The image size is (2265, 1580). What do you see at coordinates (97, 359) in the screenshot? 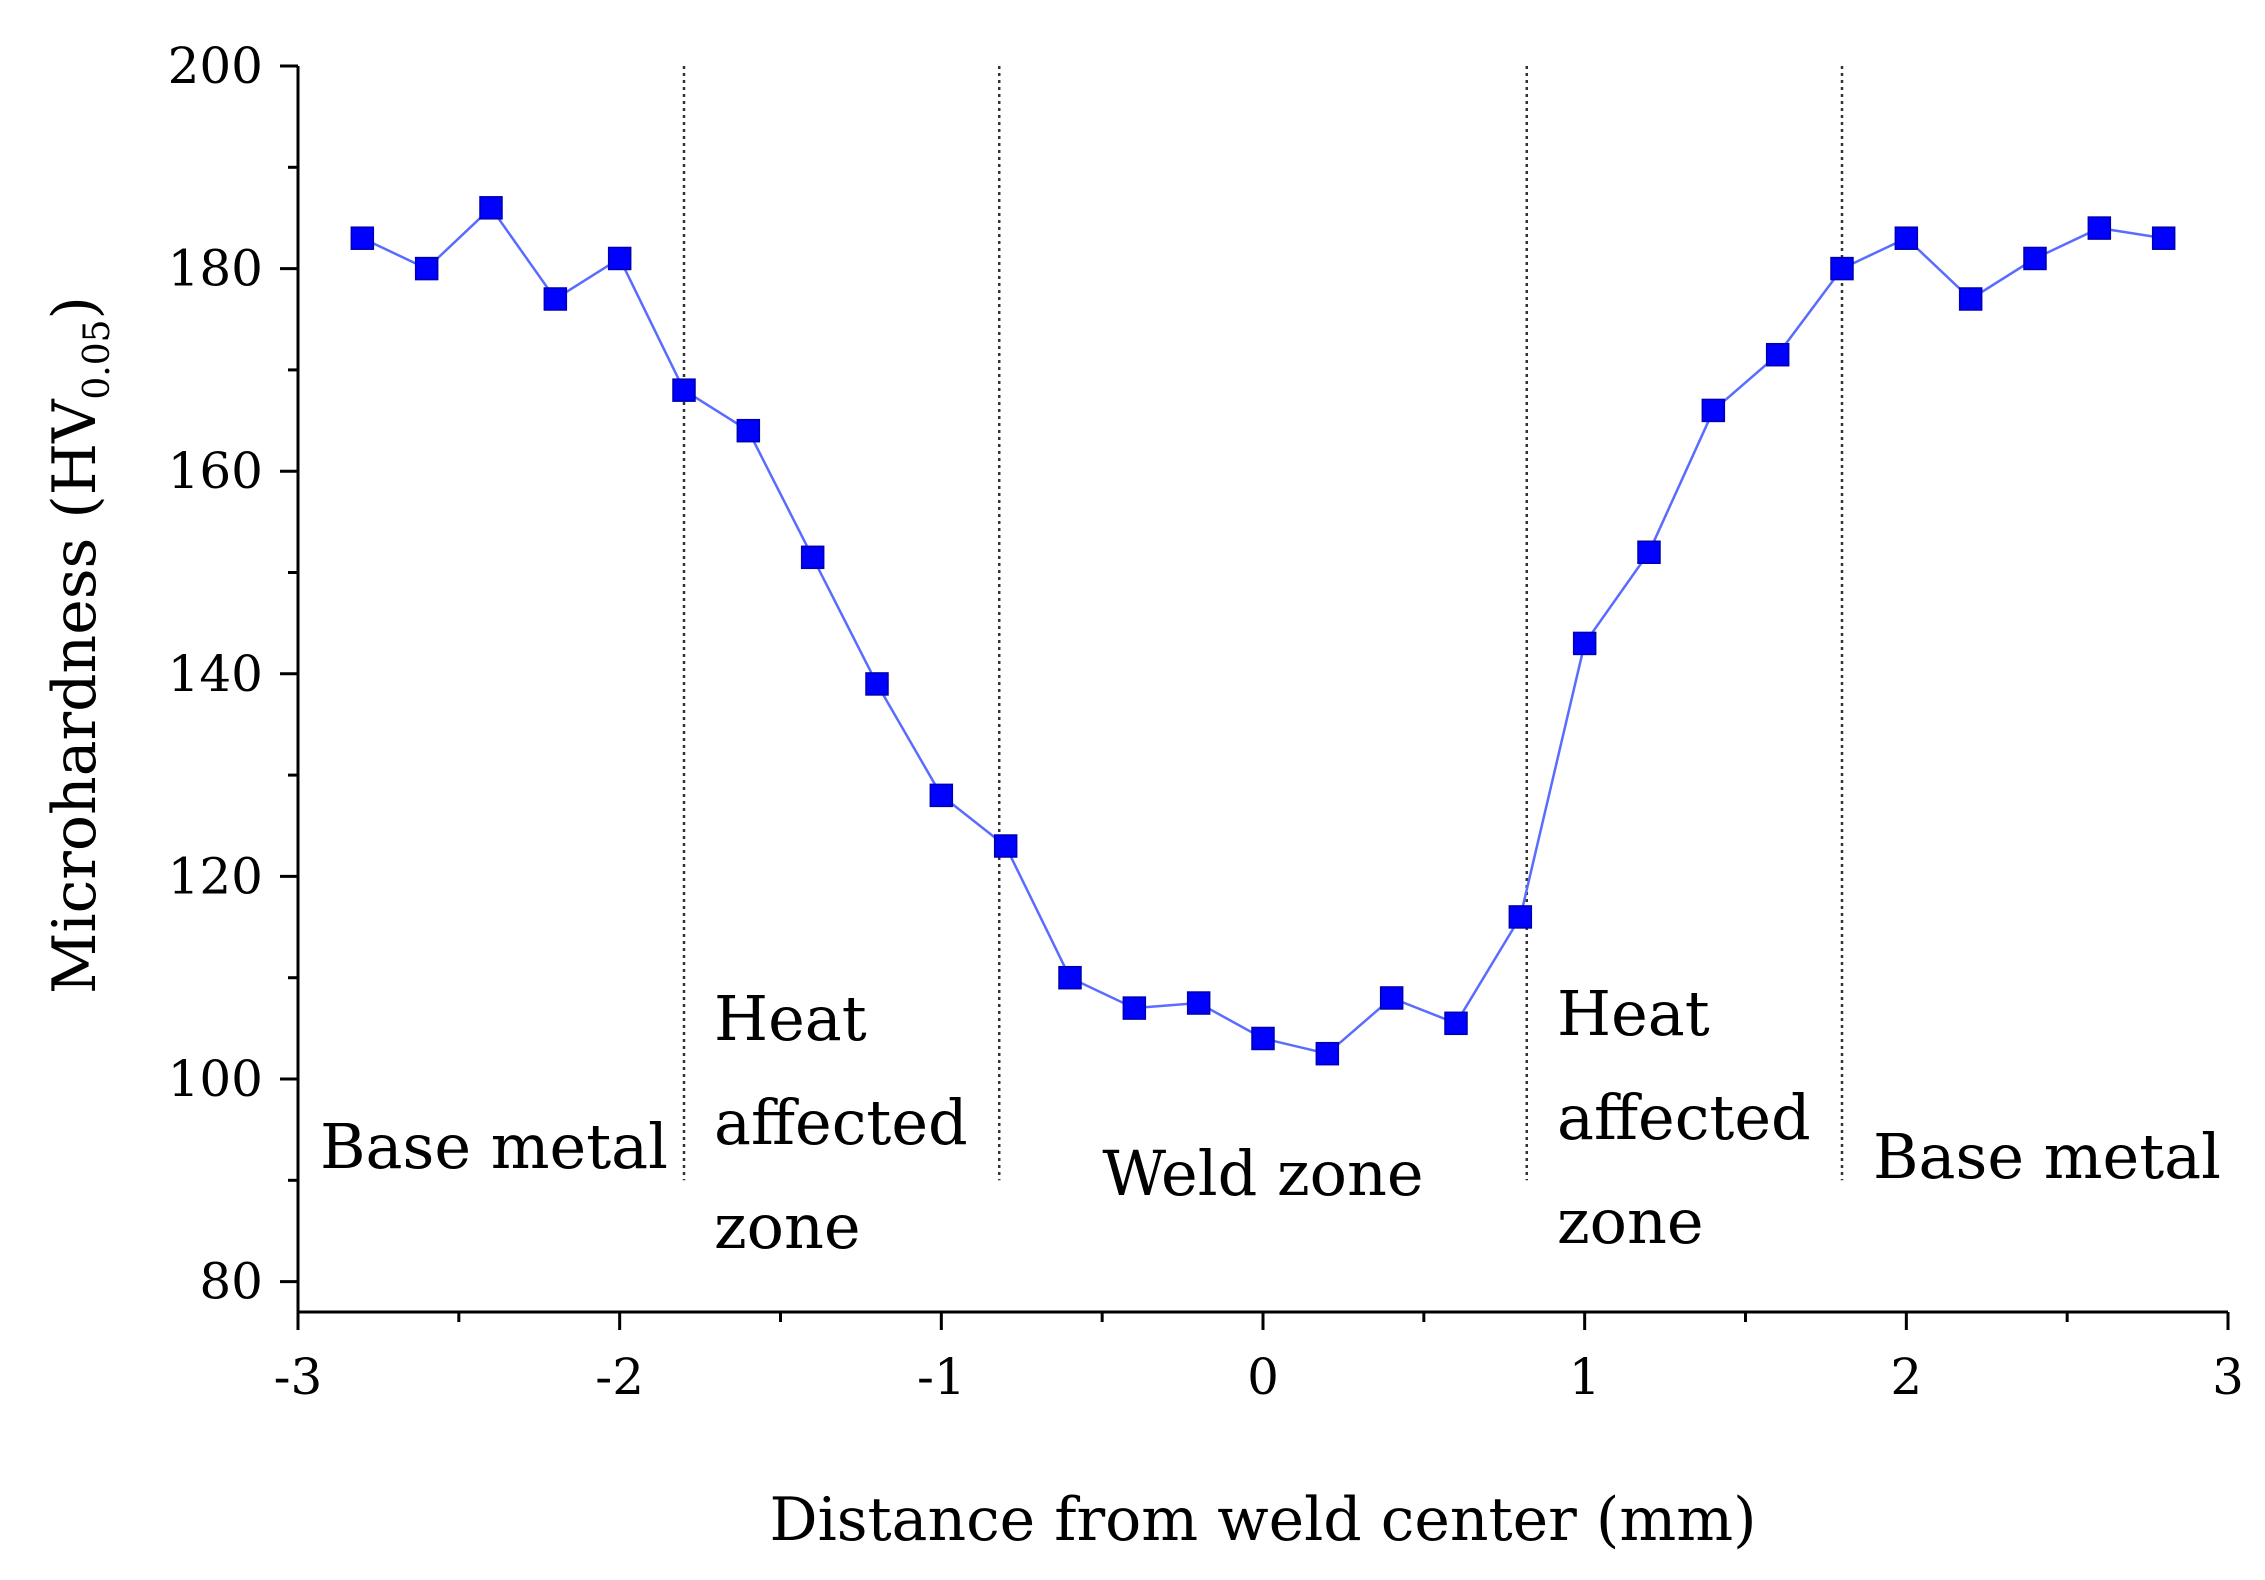
I see `y-axis-title-subscript: 0.05` at bounding box center [97, 359].